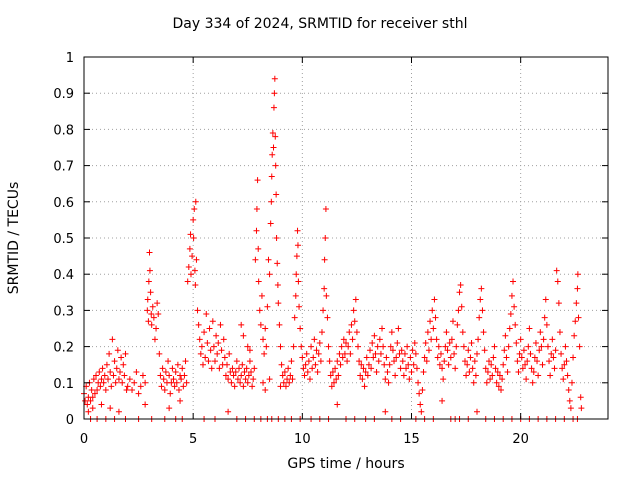 This screenshot has height=480, width=640. Describe the element at coordinates (63, 384) in the screenshot. I see `y-tick-label: 0.1` at that location.